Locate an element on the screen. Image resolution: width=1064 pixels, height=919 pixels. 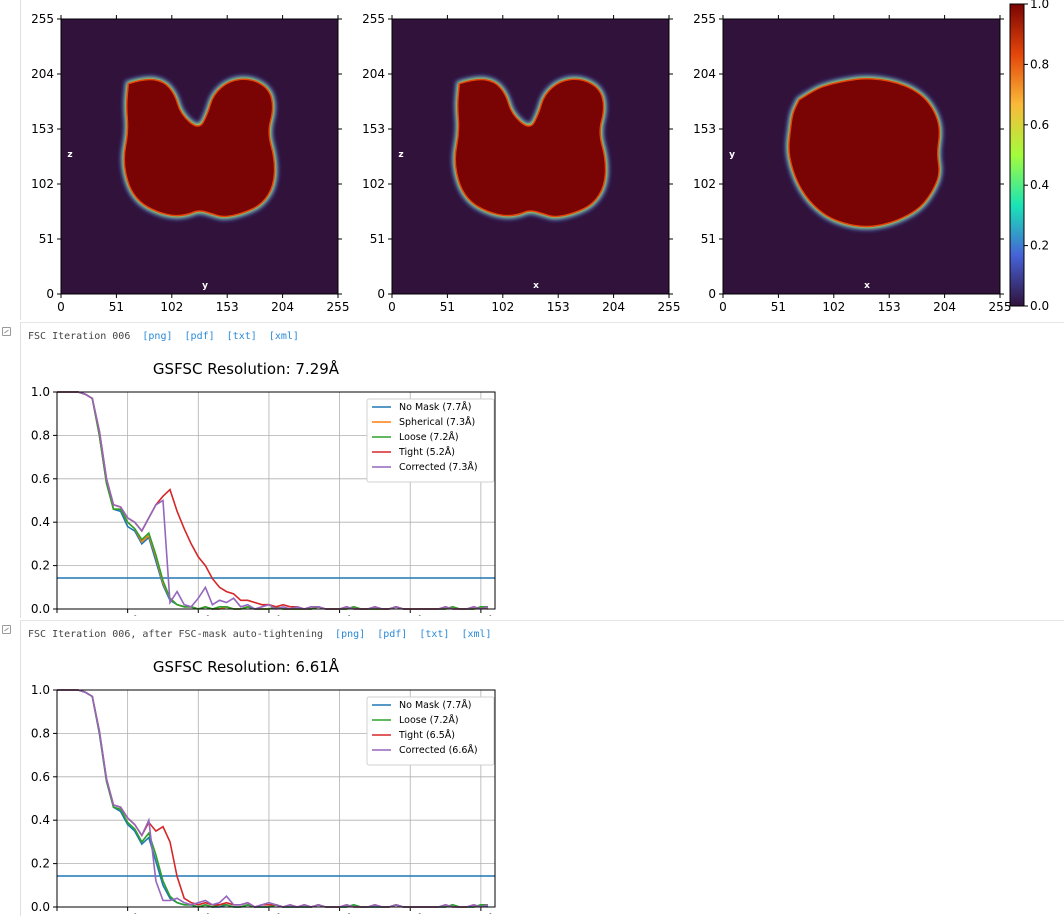
x-tick-label: 11Å is located at coordinates (128, 913).